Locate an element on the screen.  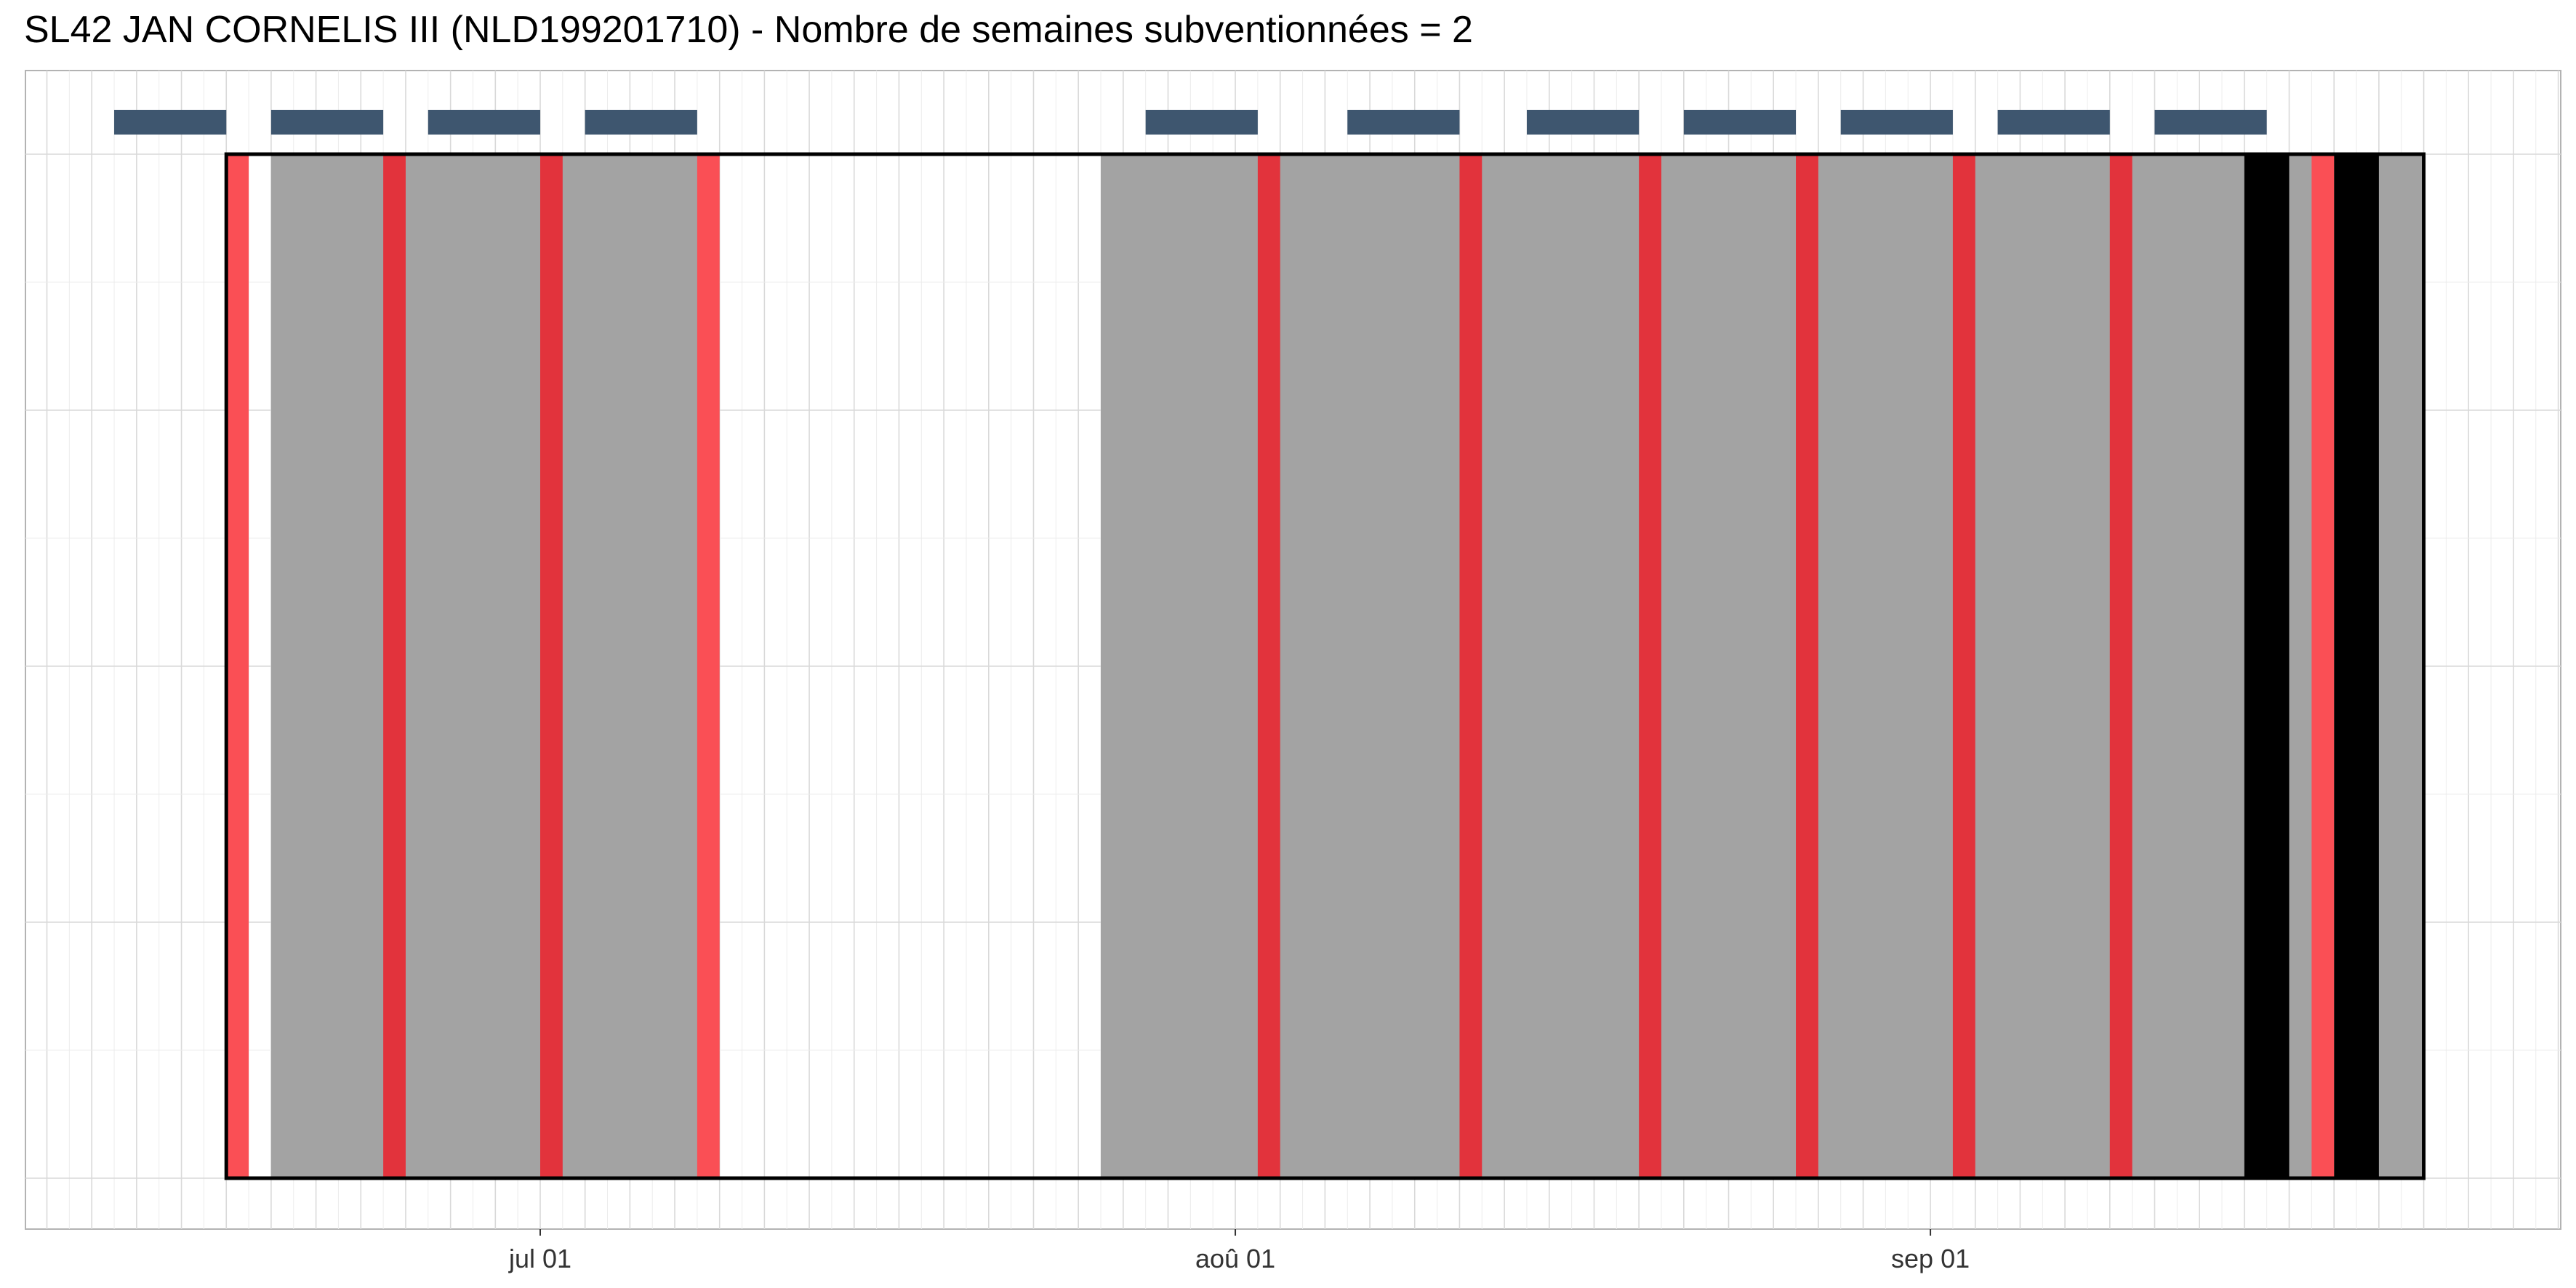
x-tick-label: aoû 01 is located at coordinates (1235, 1258).